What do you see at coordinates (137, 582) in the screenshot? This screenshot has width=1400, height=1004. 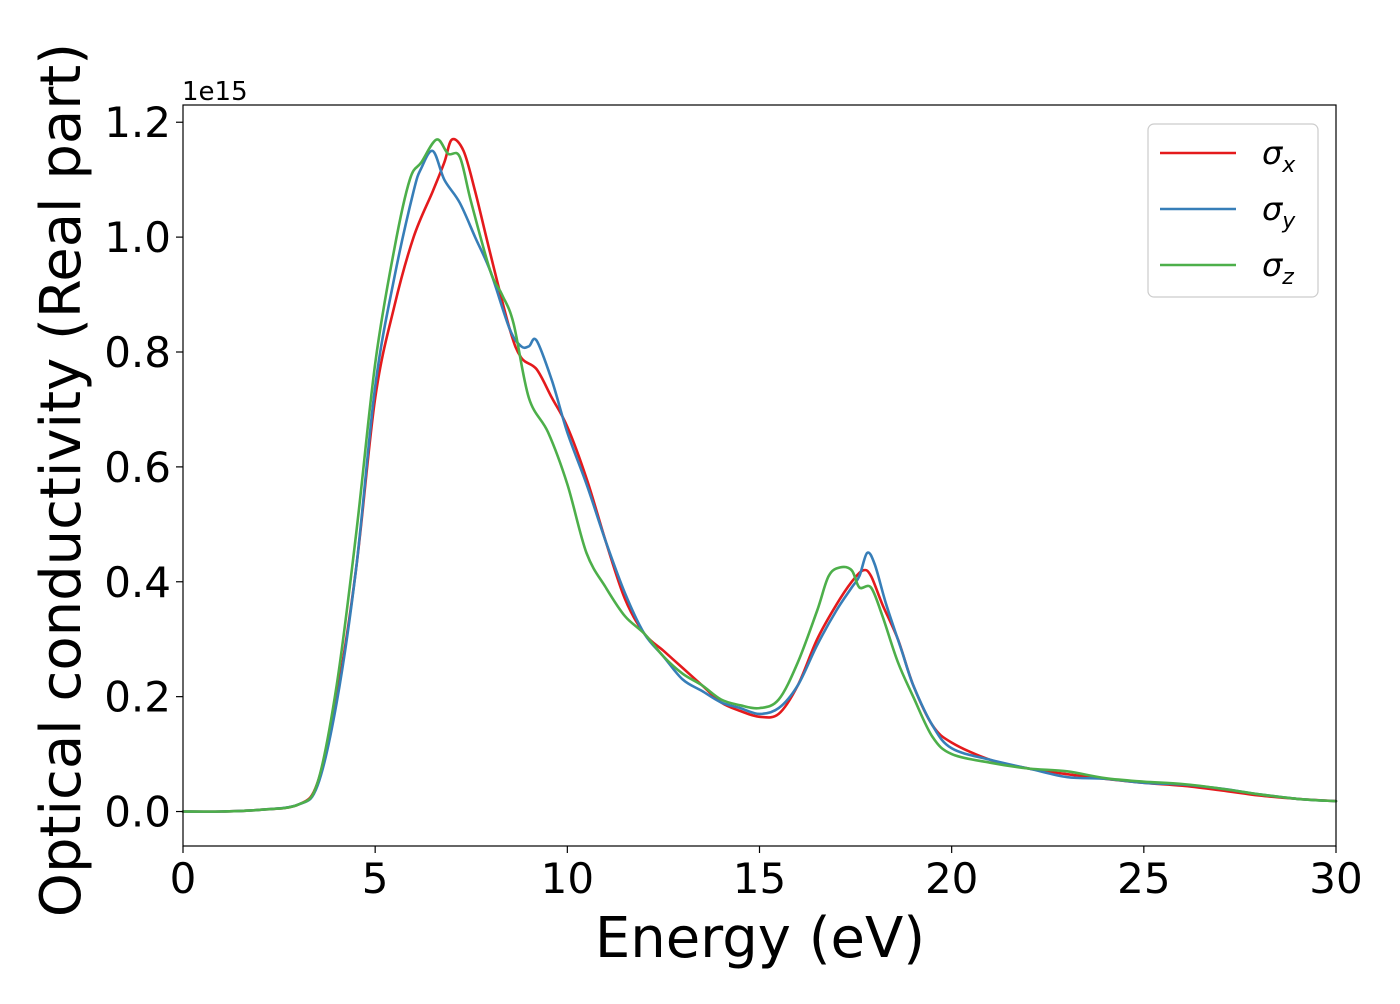 I see `y-tick-label: 0.4` at bounding box center [137, 582].